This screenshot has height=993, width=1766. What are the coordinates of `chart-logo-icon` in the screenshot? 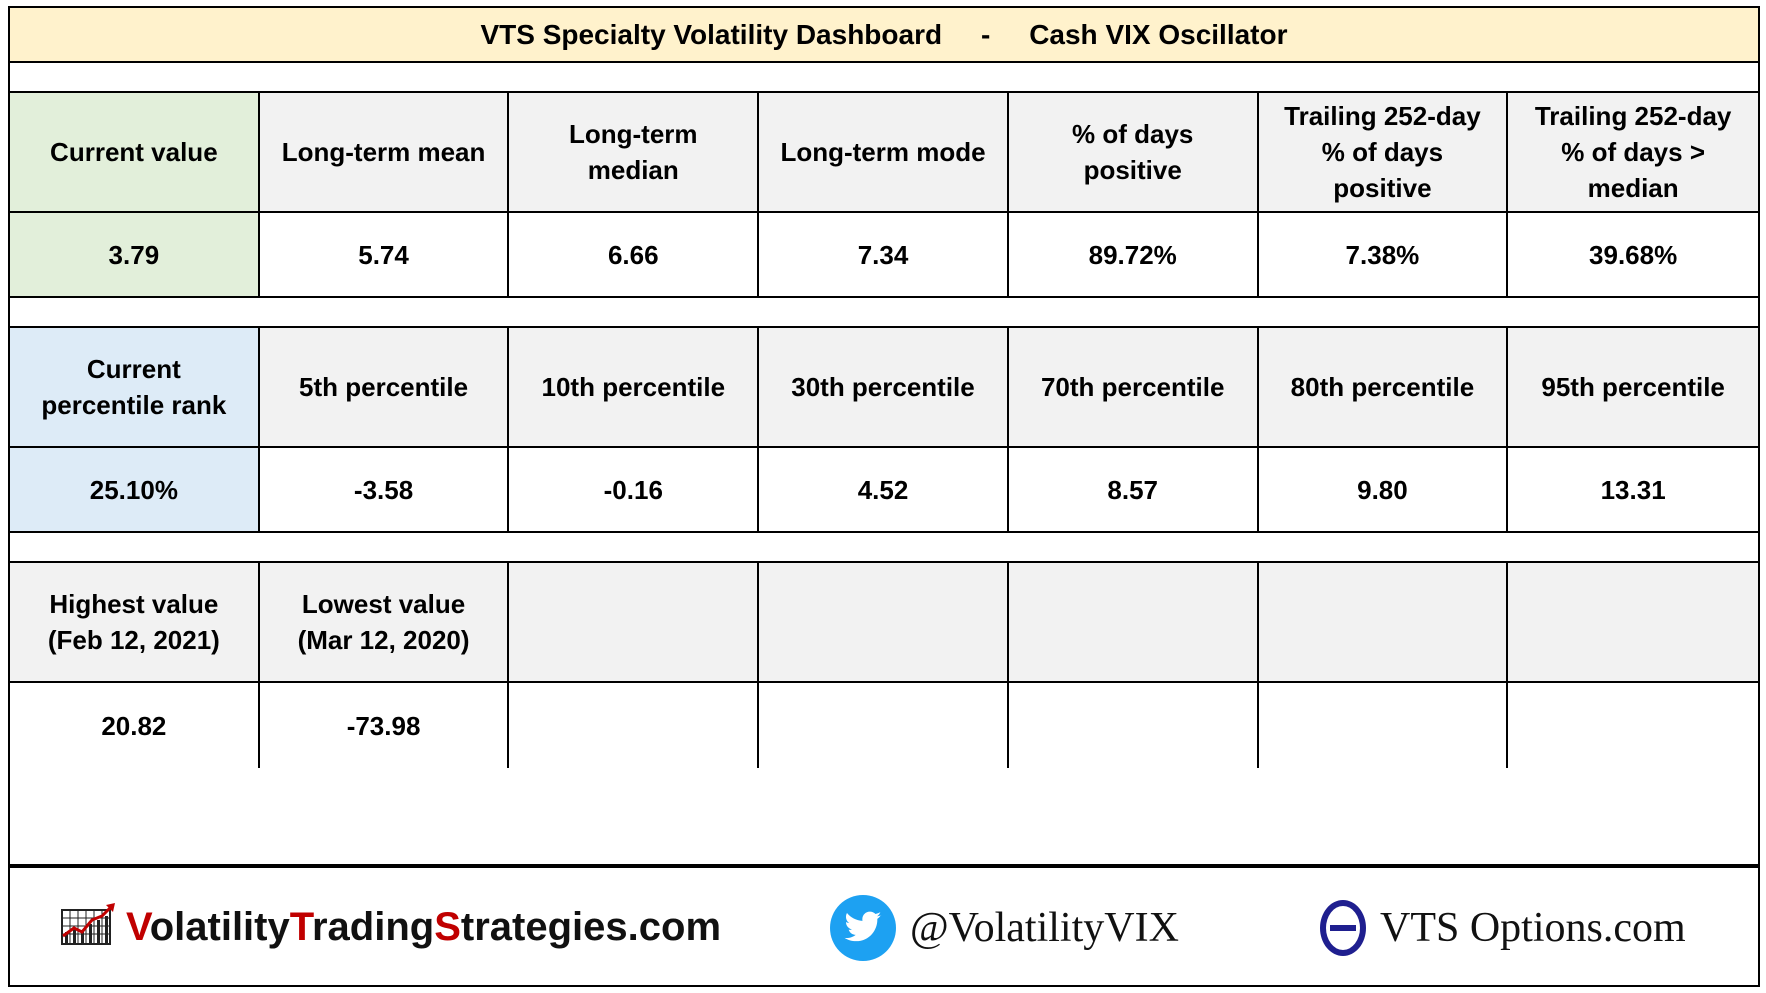 It's located at (88, 927).